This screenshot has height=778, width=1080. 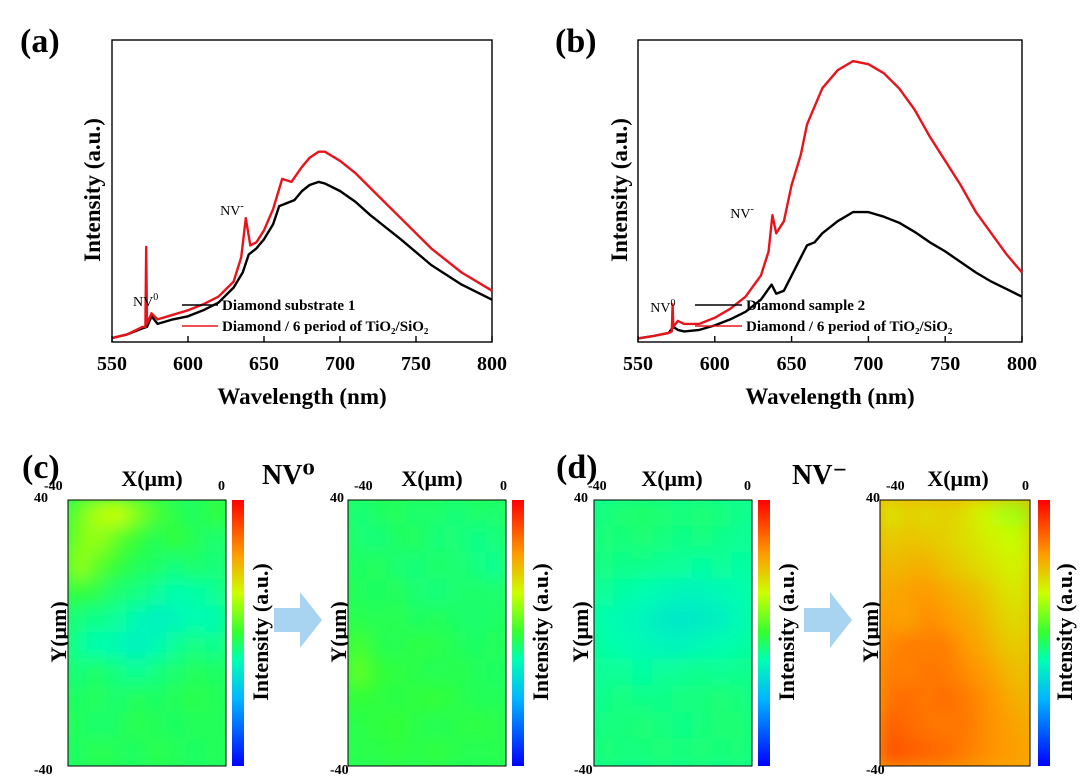 What do you see at coordinates (742, 213) in the screenshot?
I see `panel-b-nvminus-label: NV-` at bounding box center [742, 213].